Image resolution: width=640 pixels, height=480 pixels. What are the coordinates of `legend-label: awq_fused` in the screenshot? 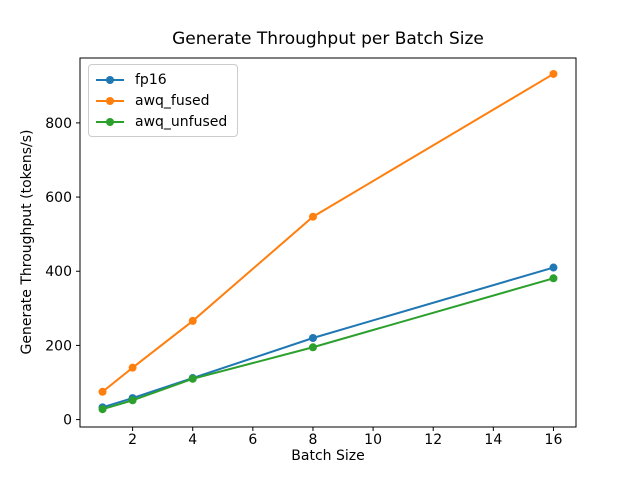 It's located at (172, 100).